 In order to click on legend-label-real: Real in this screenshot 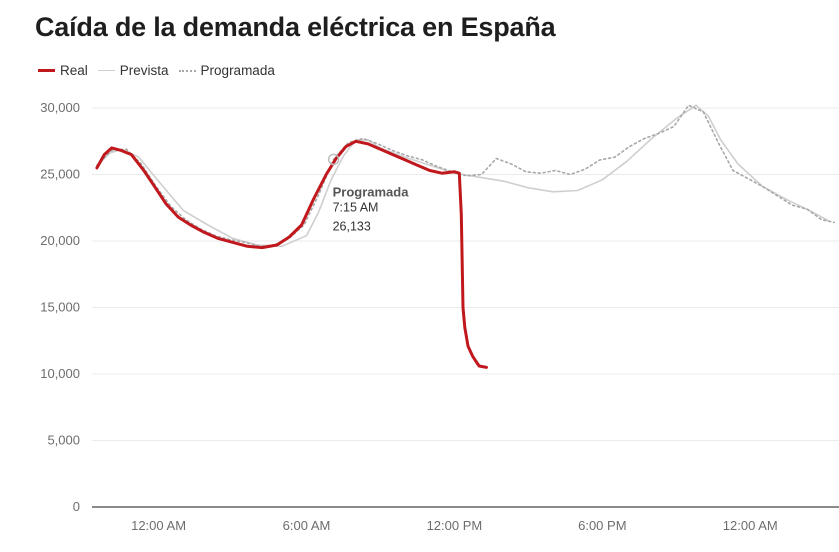, I will do `click(74, 70)`.